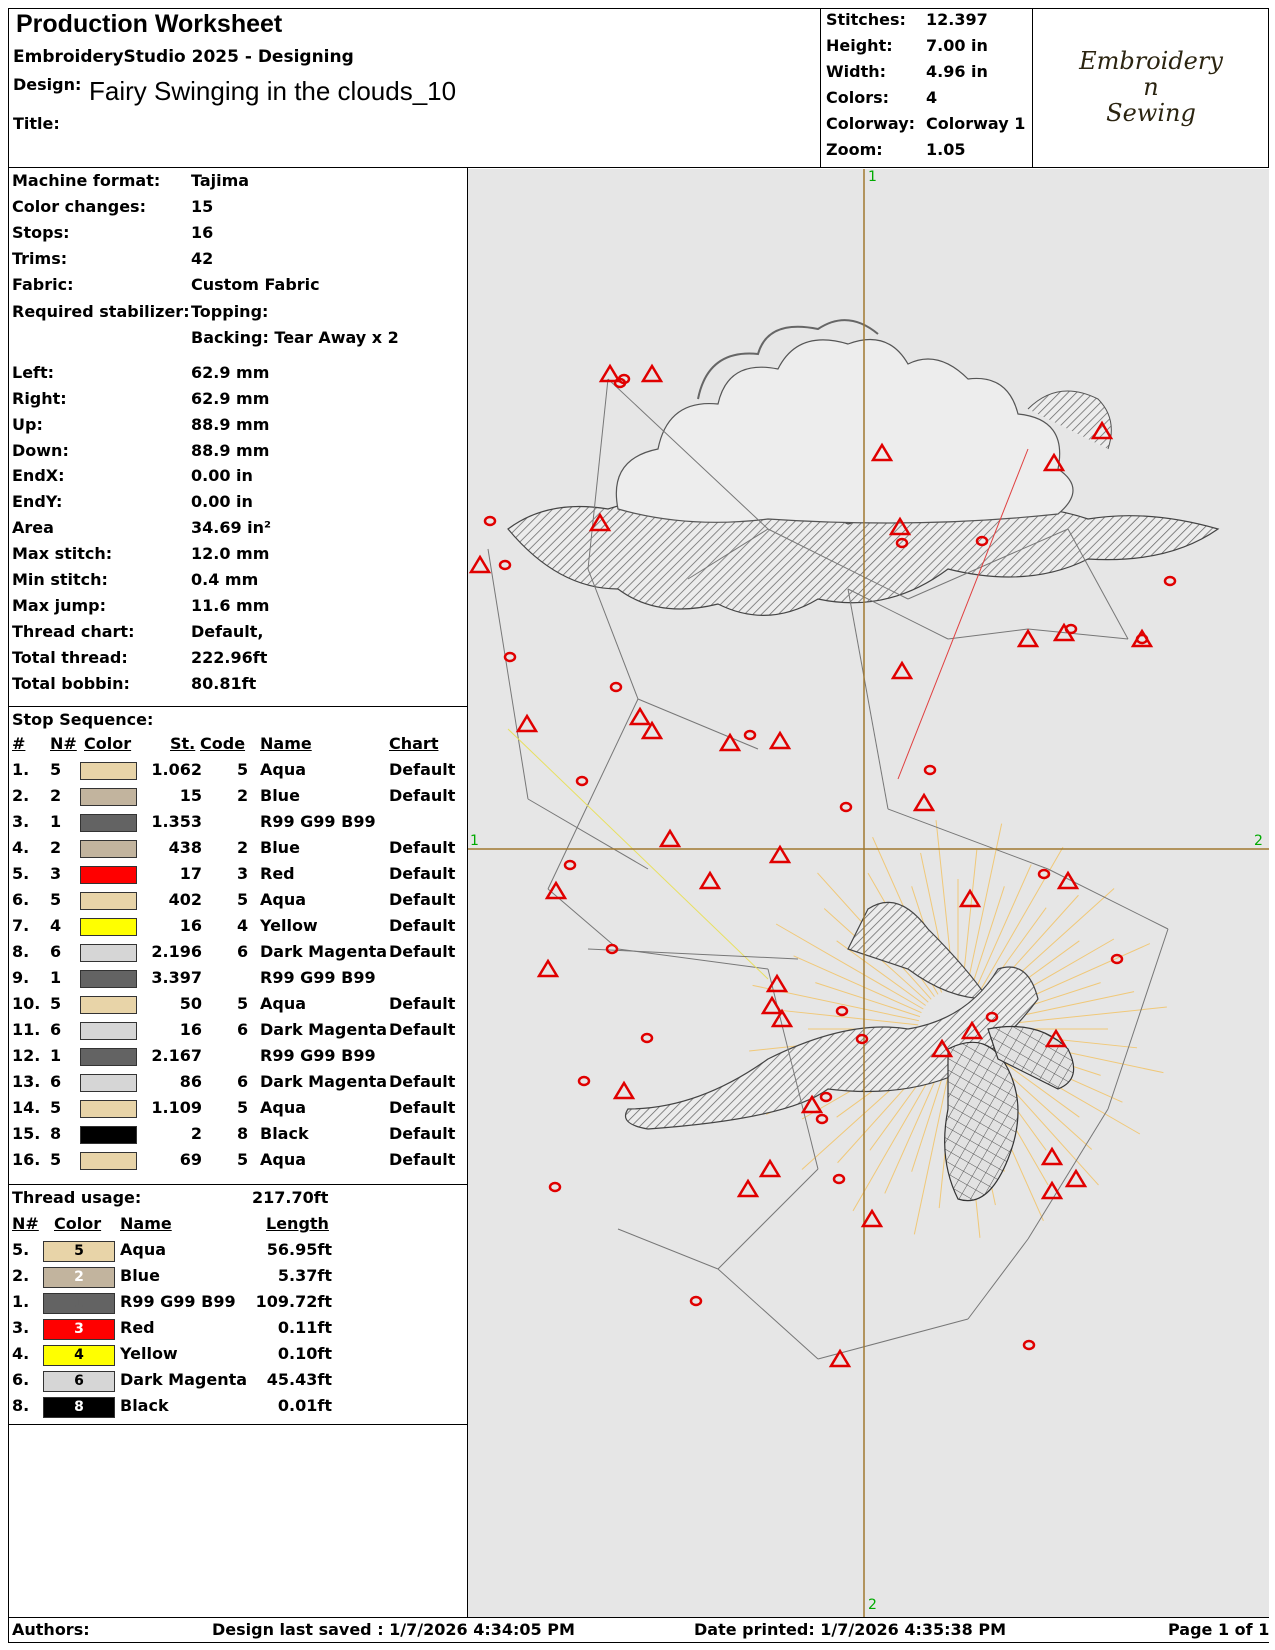  Describe the element at coordinates (73, 631) in the screenshot. I see `info-label: Thread chart:` at that location.